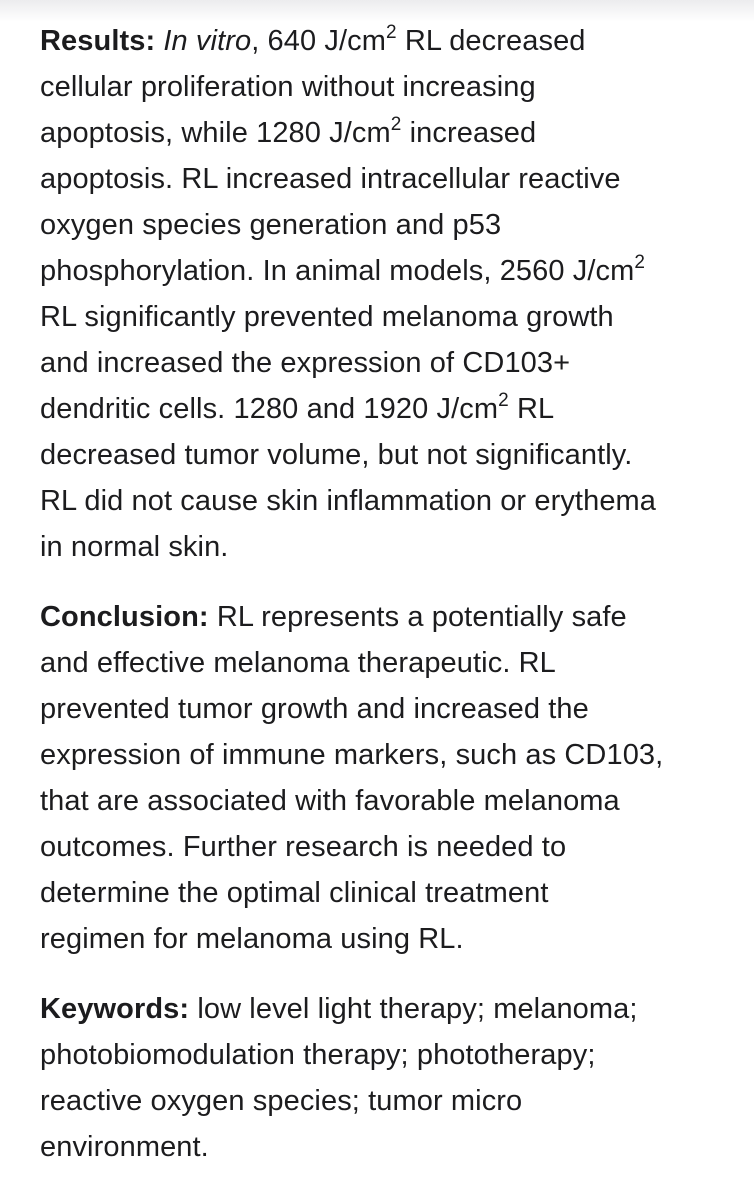  I want to click on text-line: in normal skin., so click(134, 547).